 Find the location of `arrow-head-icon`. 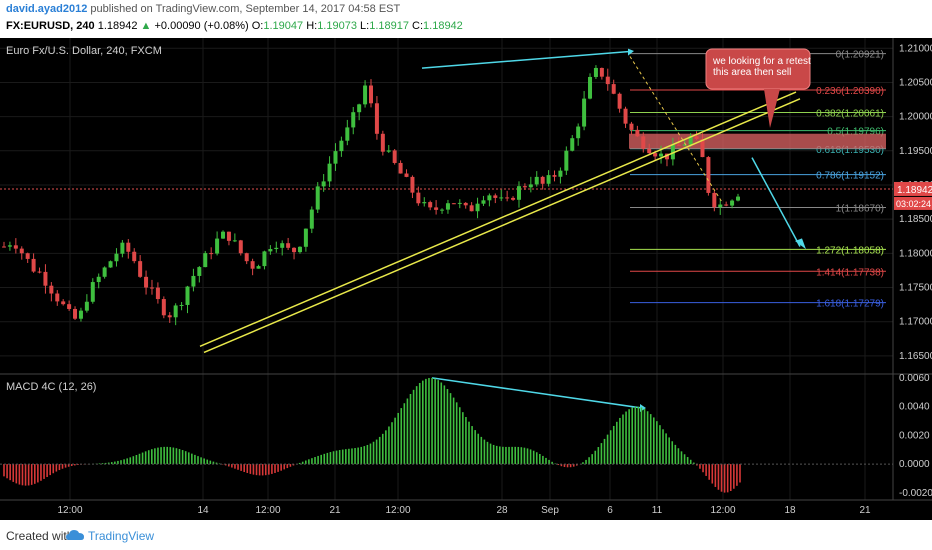

arrow-head-icon is located at coordinates (631, 52).